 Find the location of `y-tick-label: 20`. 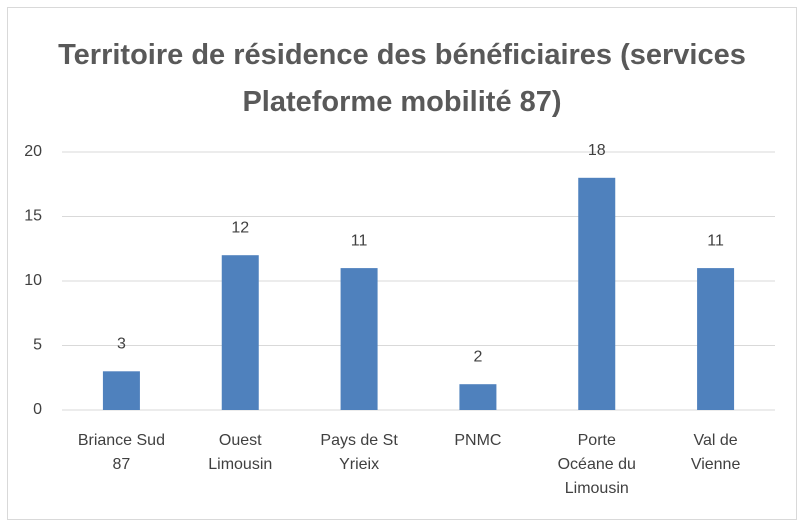

y-tick-label: 20 is located at coordinates (33, 151).